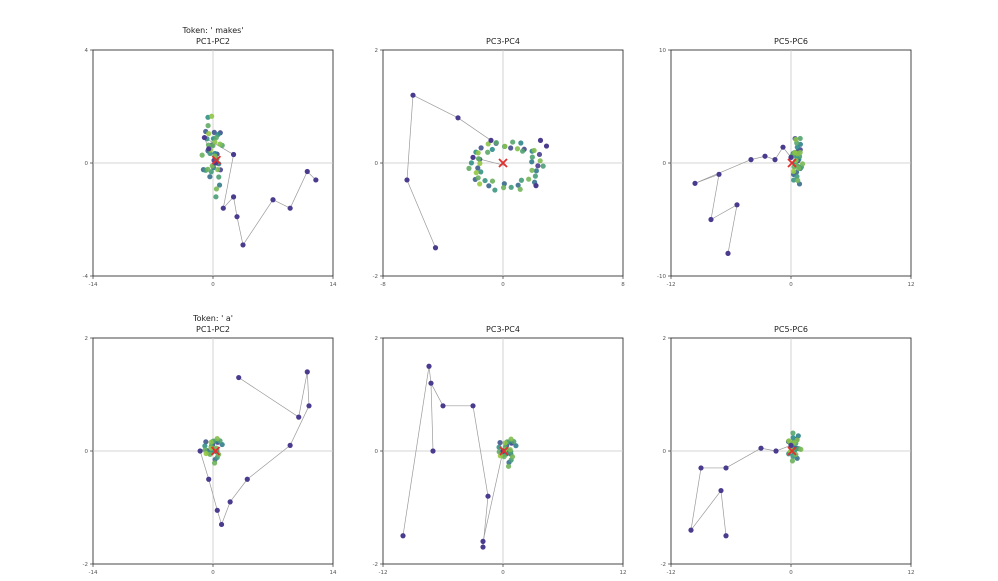  Describe the element at coordinates (623, 285) in the screenshot. I see `x-tick-label: 8` at that location.